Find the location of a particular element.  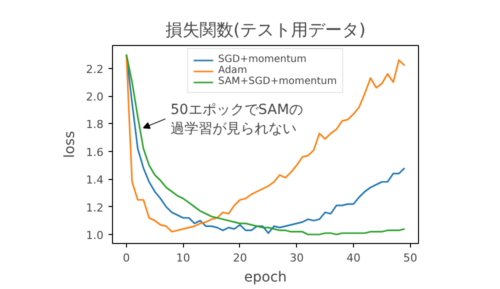

x-axis-title: epoch is located at coordinates (265, 278).